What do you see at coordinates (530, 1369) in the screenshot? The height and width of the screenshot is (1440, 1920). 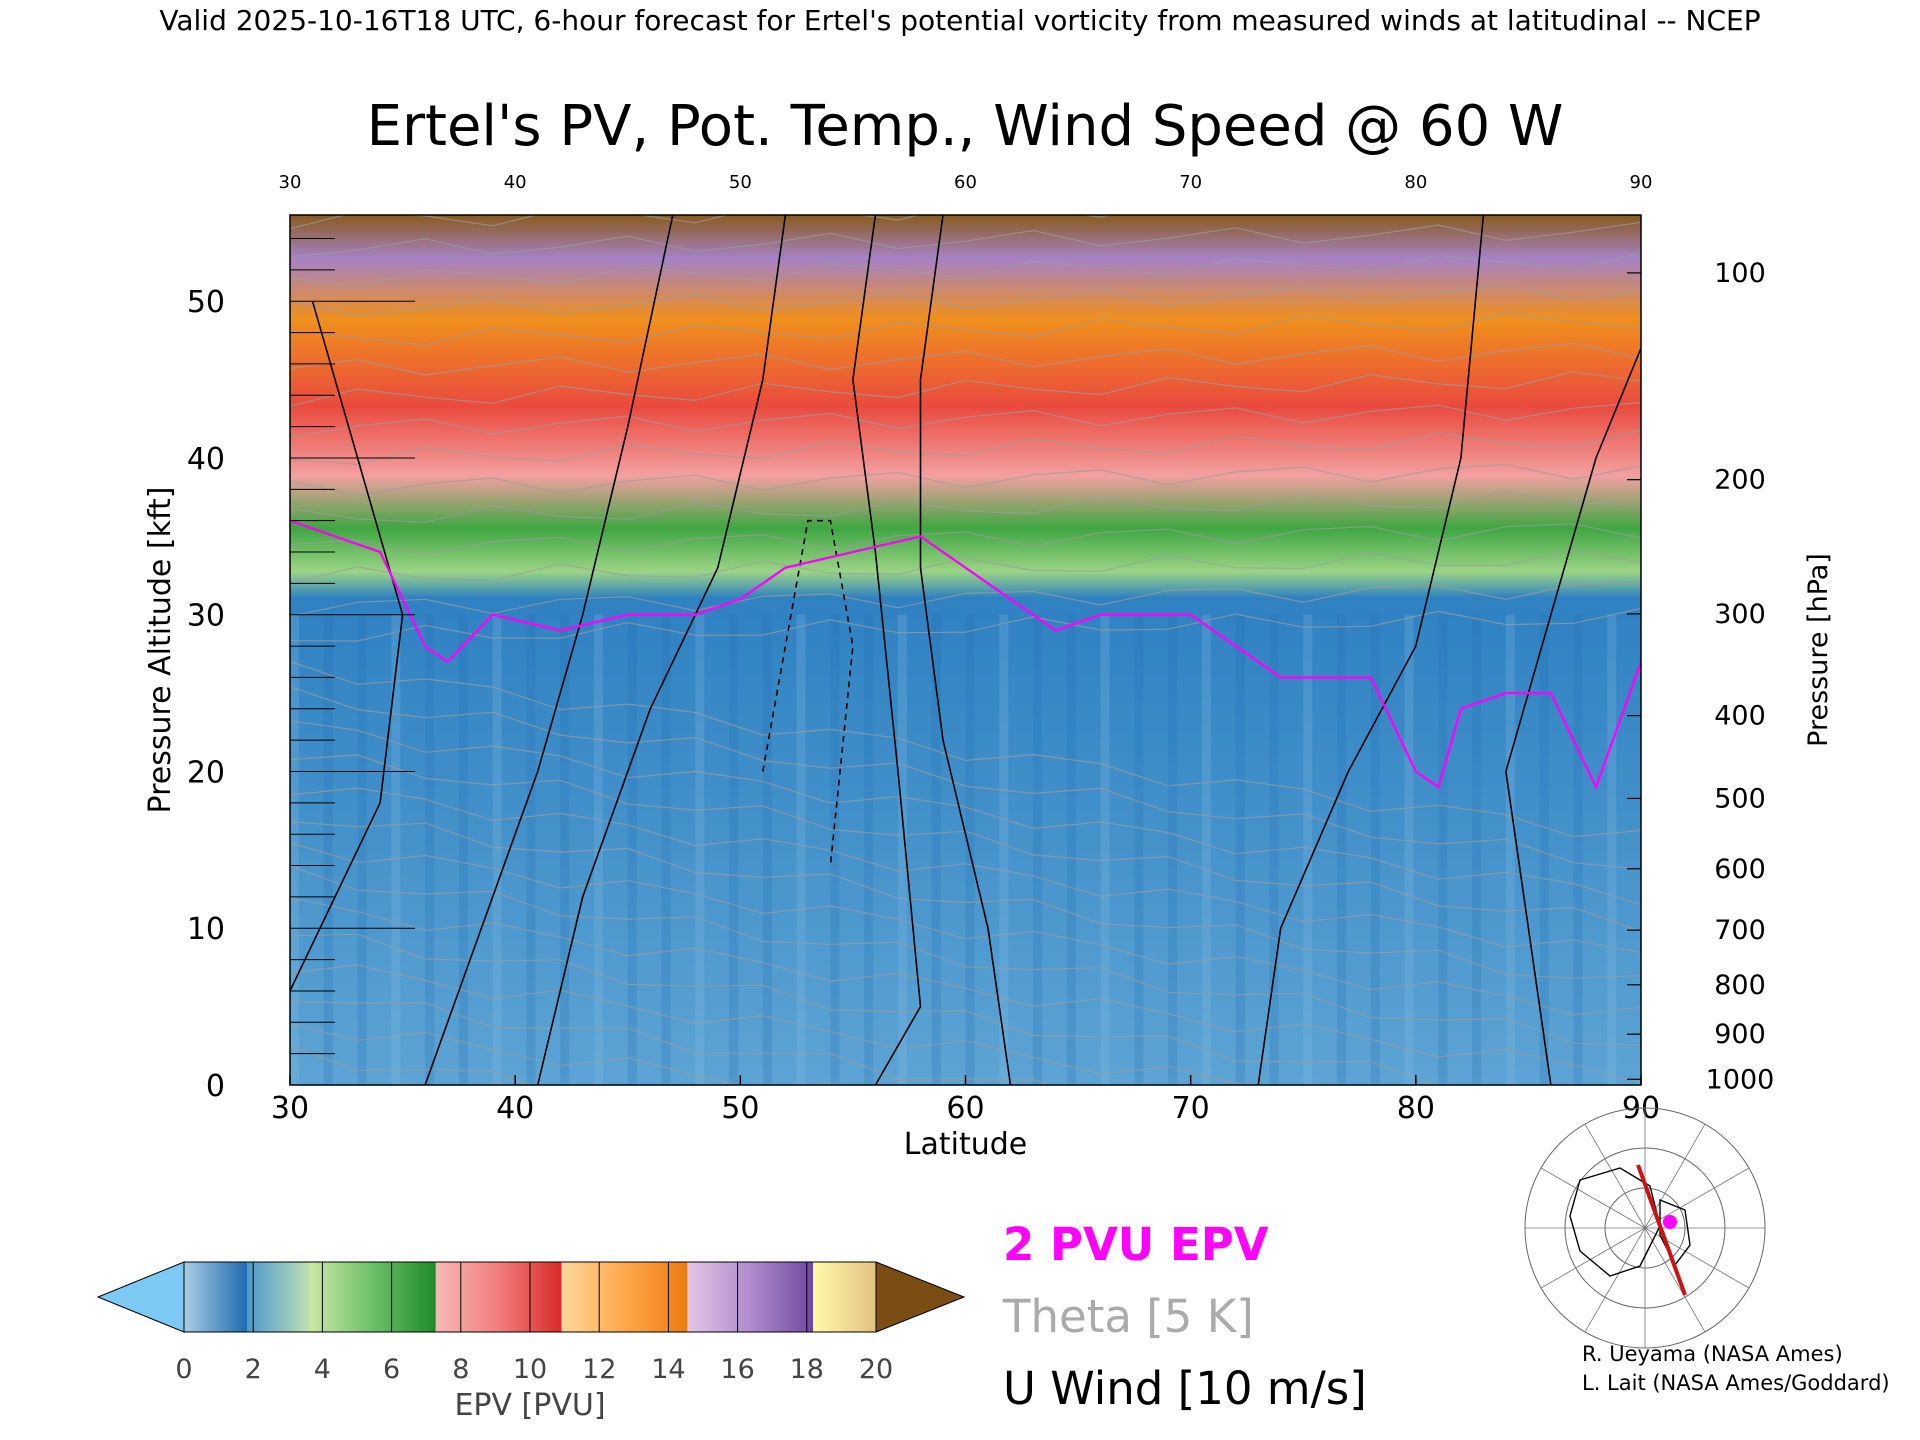 I see `colorbar-tick-label: 10` at bounding box center [530, 1369].